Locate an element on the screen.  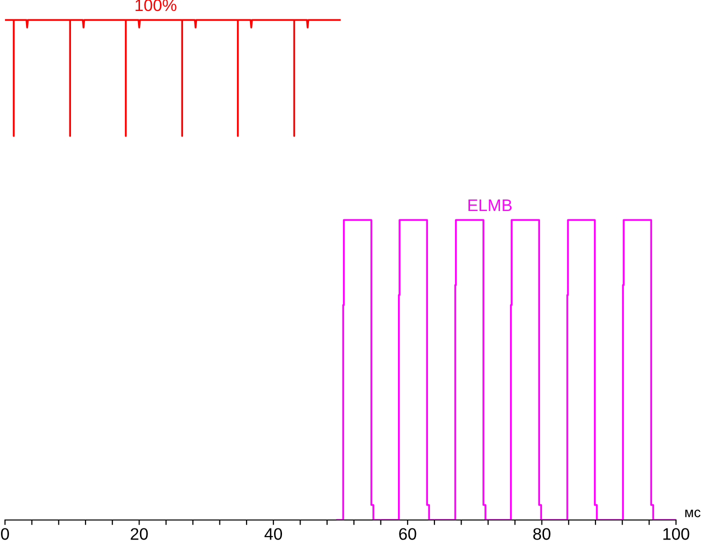
x-tick-label: 40 is located at coordinates (273, 534).